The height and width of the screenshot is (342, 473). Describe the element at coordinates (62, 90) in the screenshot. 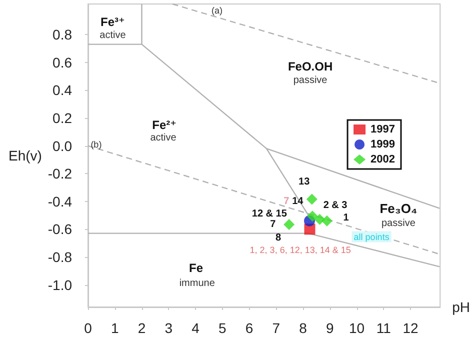

I see `y-tick-label: 0.4` at that location.